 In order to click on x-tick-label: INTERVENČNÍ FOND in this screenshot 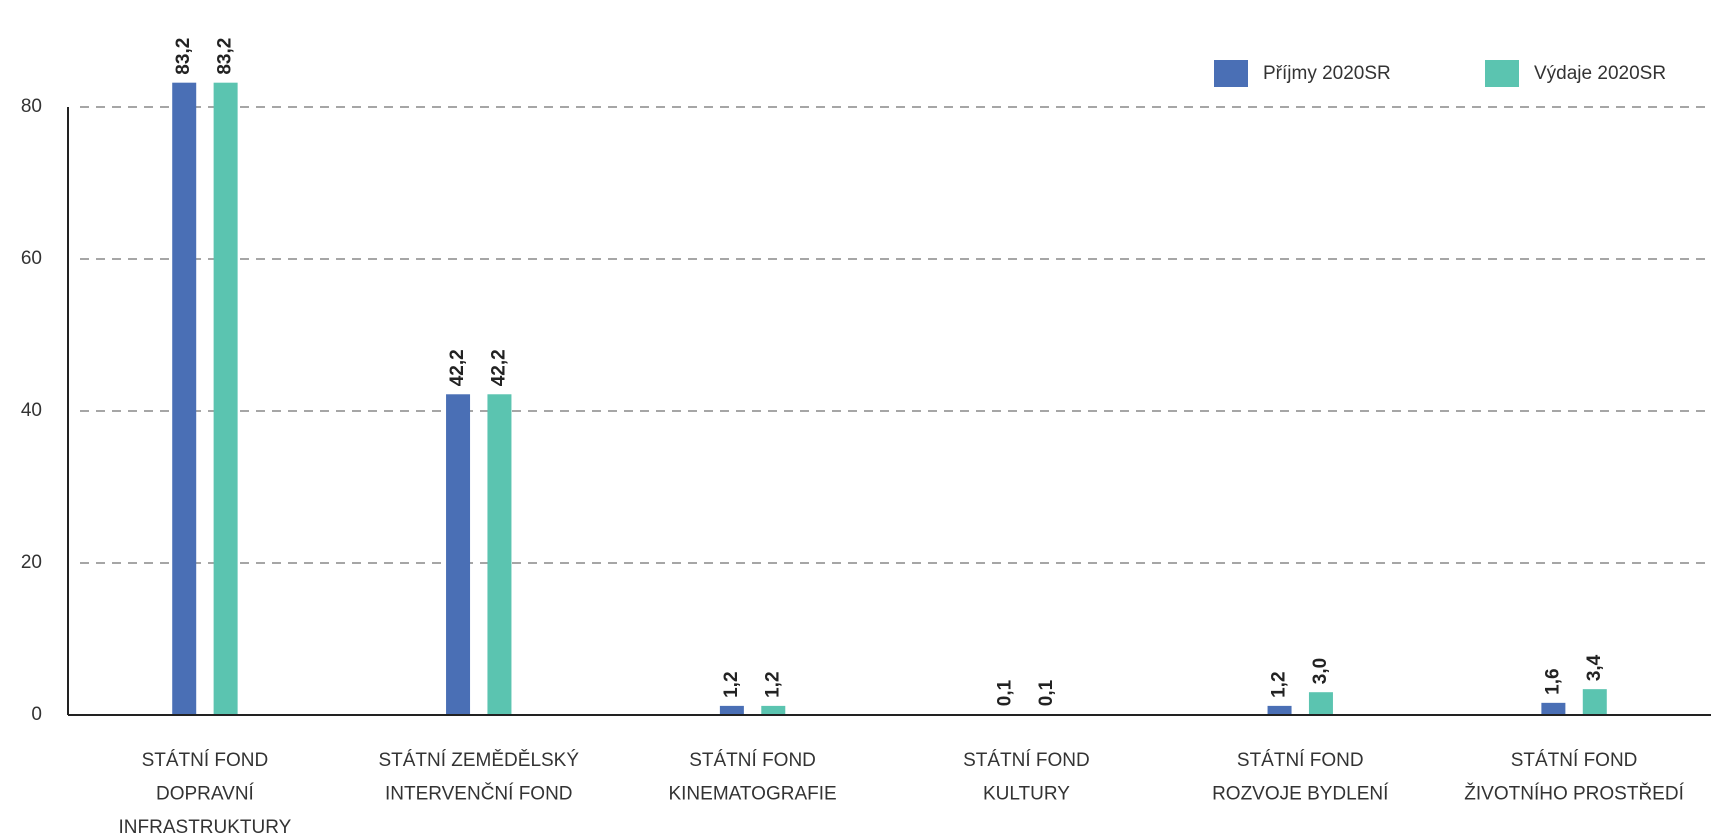, I will do `click(479, 794)`.